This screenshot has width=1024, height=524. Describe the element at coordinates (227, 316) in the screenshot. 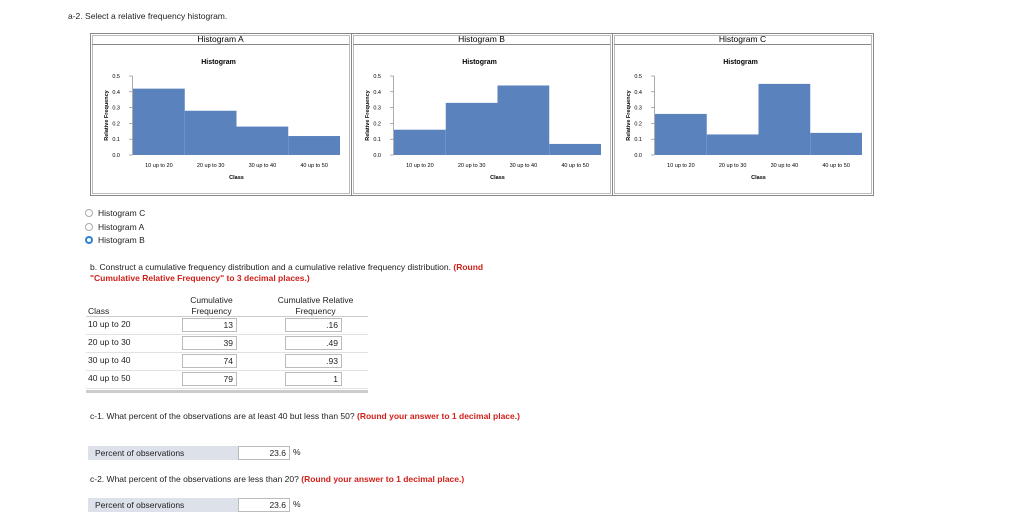

I see `header-rule` at that location.